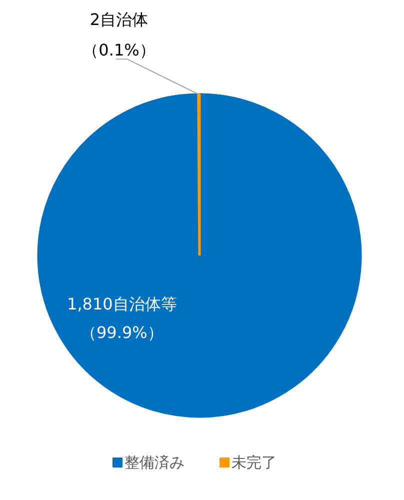 The width and height of the screenshot is (404, 500). Describe the element at coordinates (154, 463) in the screenshot. I see `legend-label: 整備済み` at that location.